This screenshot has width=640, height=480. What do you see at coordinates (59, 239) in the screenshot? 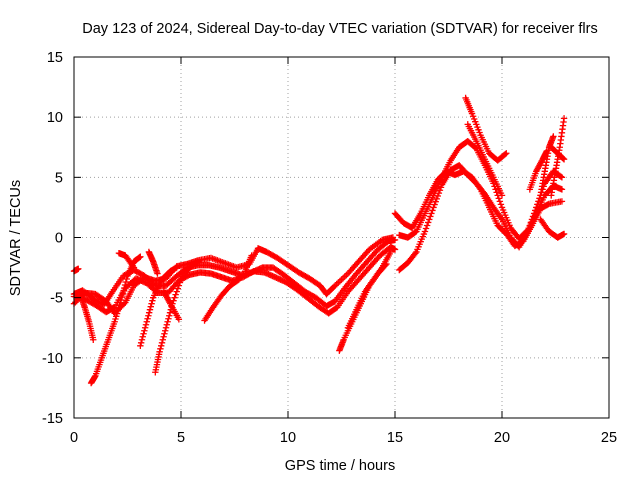
I see `y-tick-label: 0` at bounding box center [59, 239].